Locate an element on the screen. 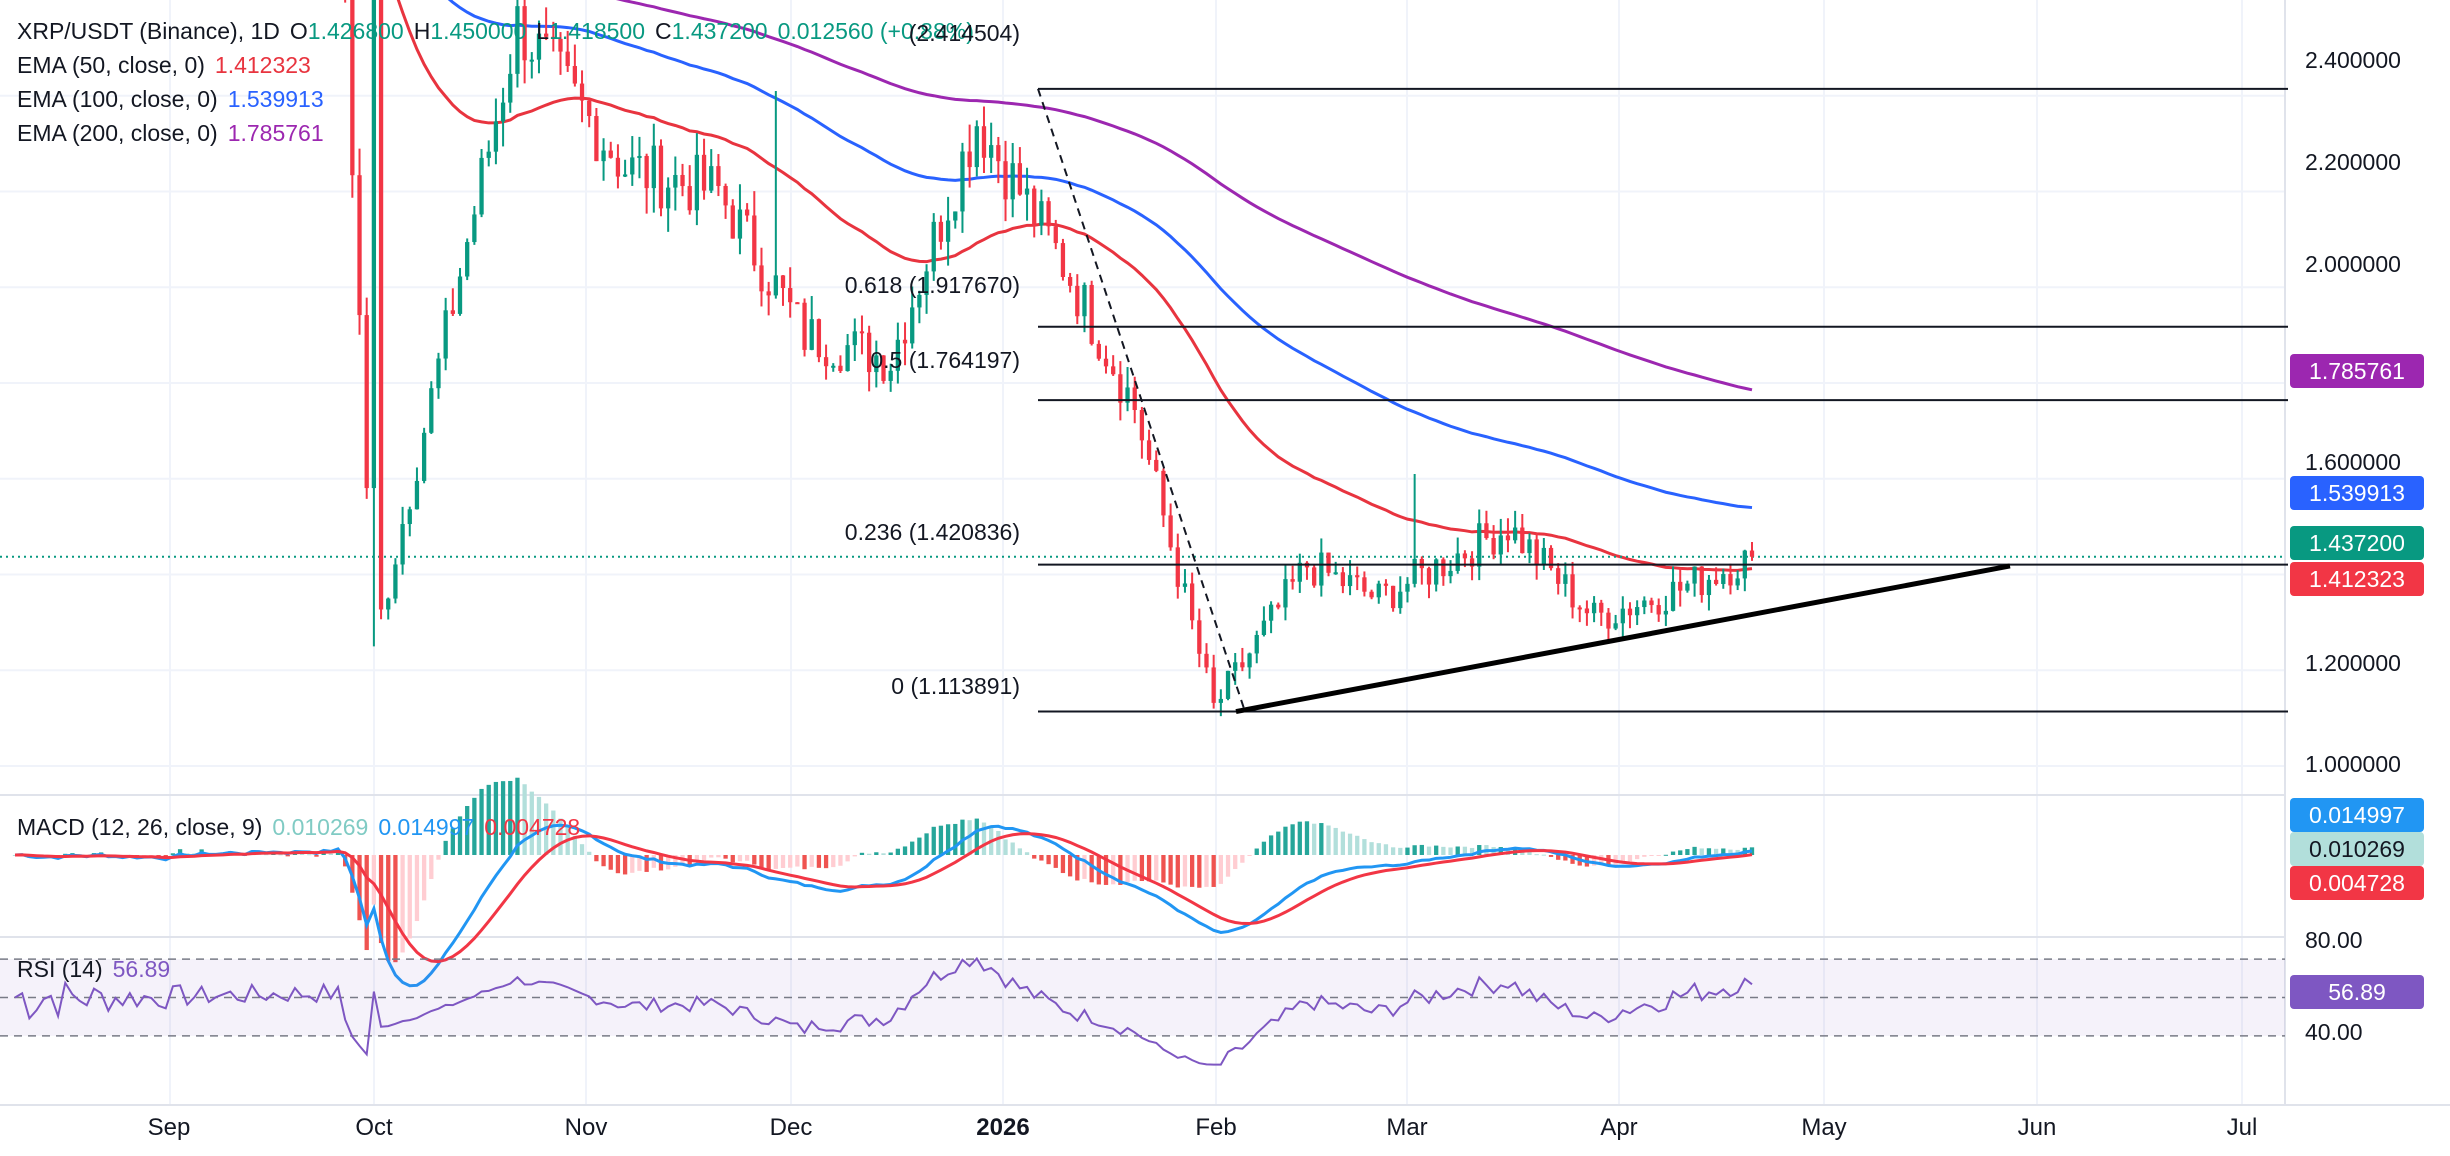 This screenshot has width=2450, height=1156. change-value: 0.012560 (+0.88%) is located at coordinates (875, 31).